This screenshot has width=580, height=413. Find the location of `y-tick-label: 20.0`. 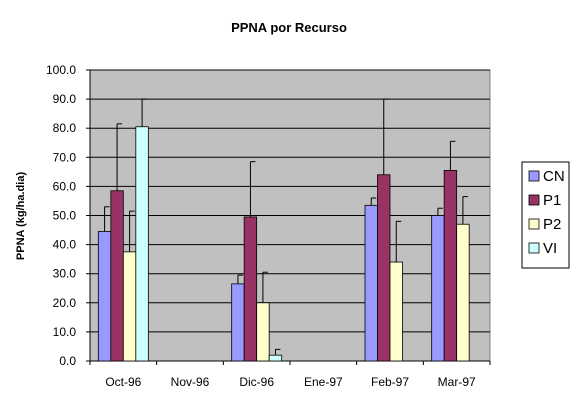

y-tick-label: 20.0 is located at coordinates (65, 303).